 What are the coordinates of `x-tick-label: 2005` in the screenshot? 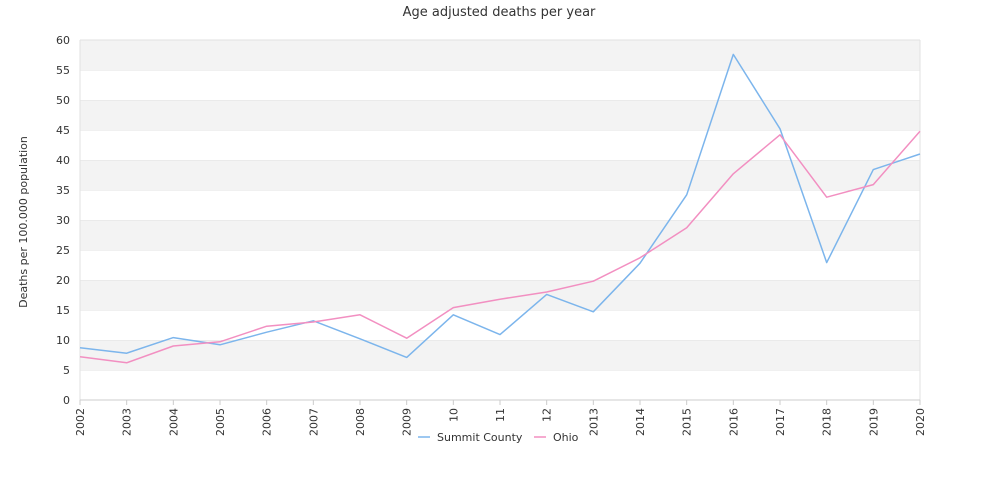 It's located at (220, 422).